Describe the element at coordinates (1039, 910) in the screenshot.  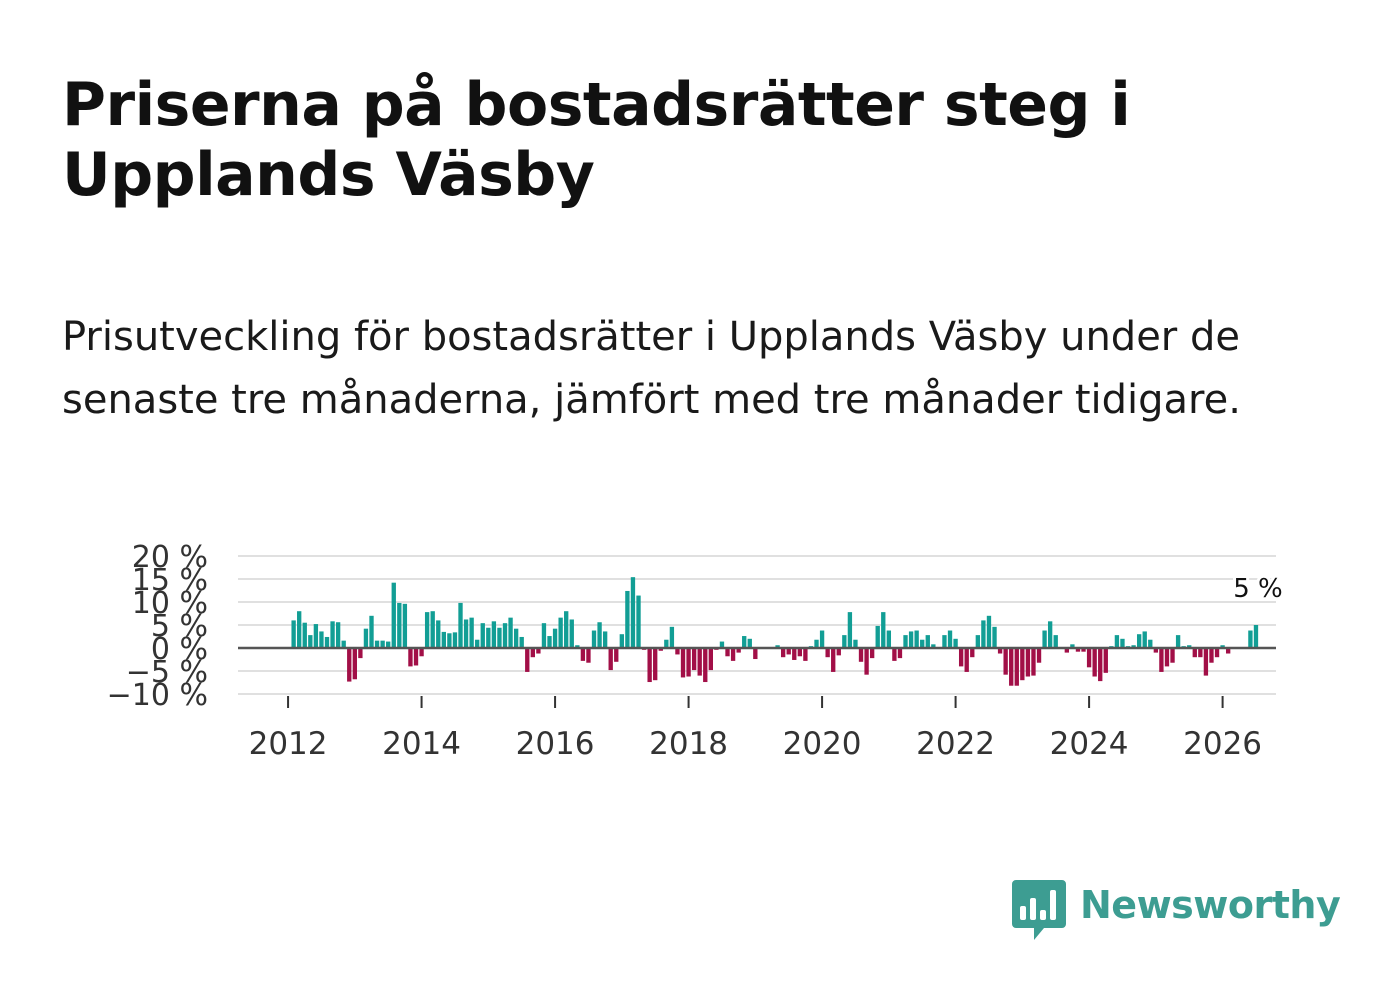
I see `newsworthy-chart-bubble-icon` at that location.